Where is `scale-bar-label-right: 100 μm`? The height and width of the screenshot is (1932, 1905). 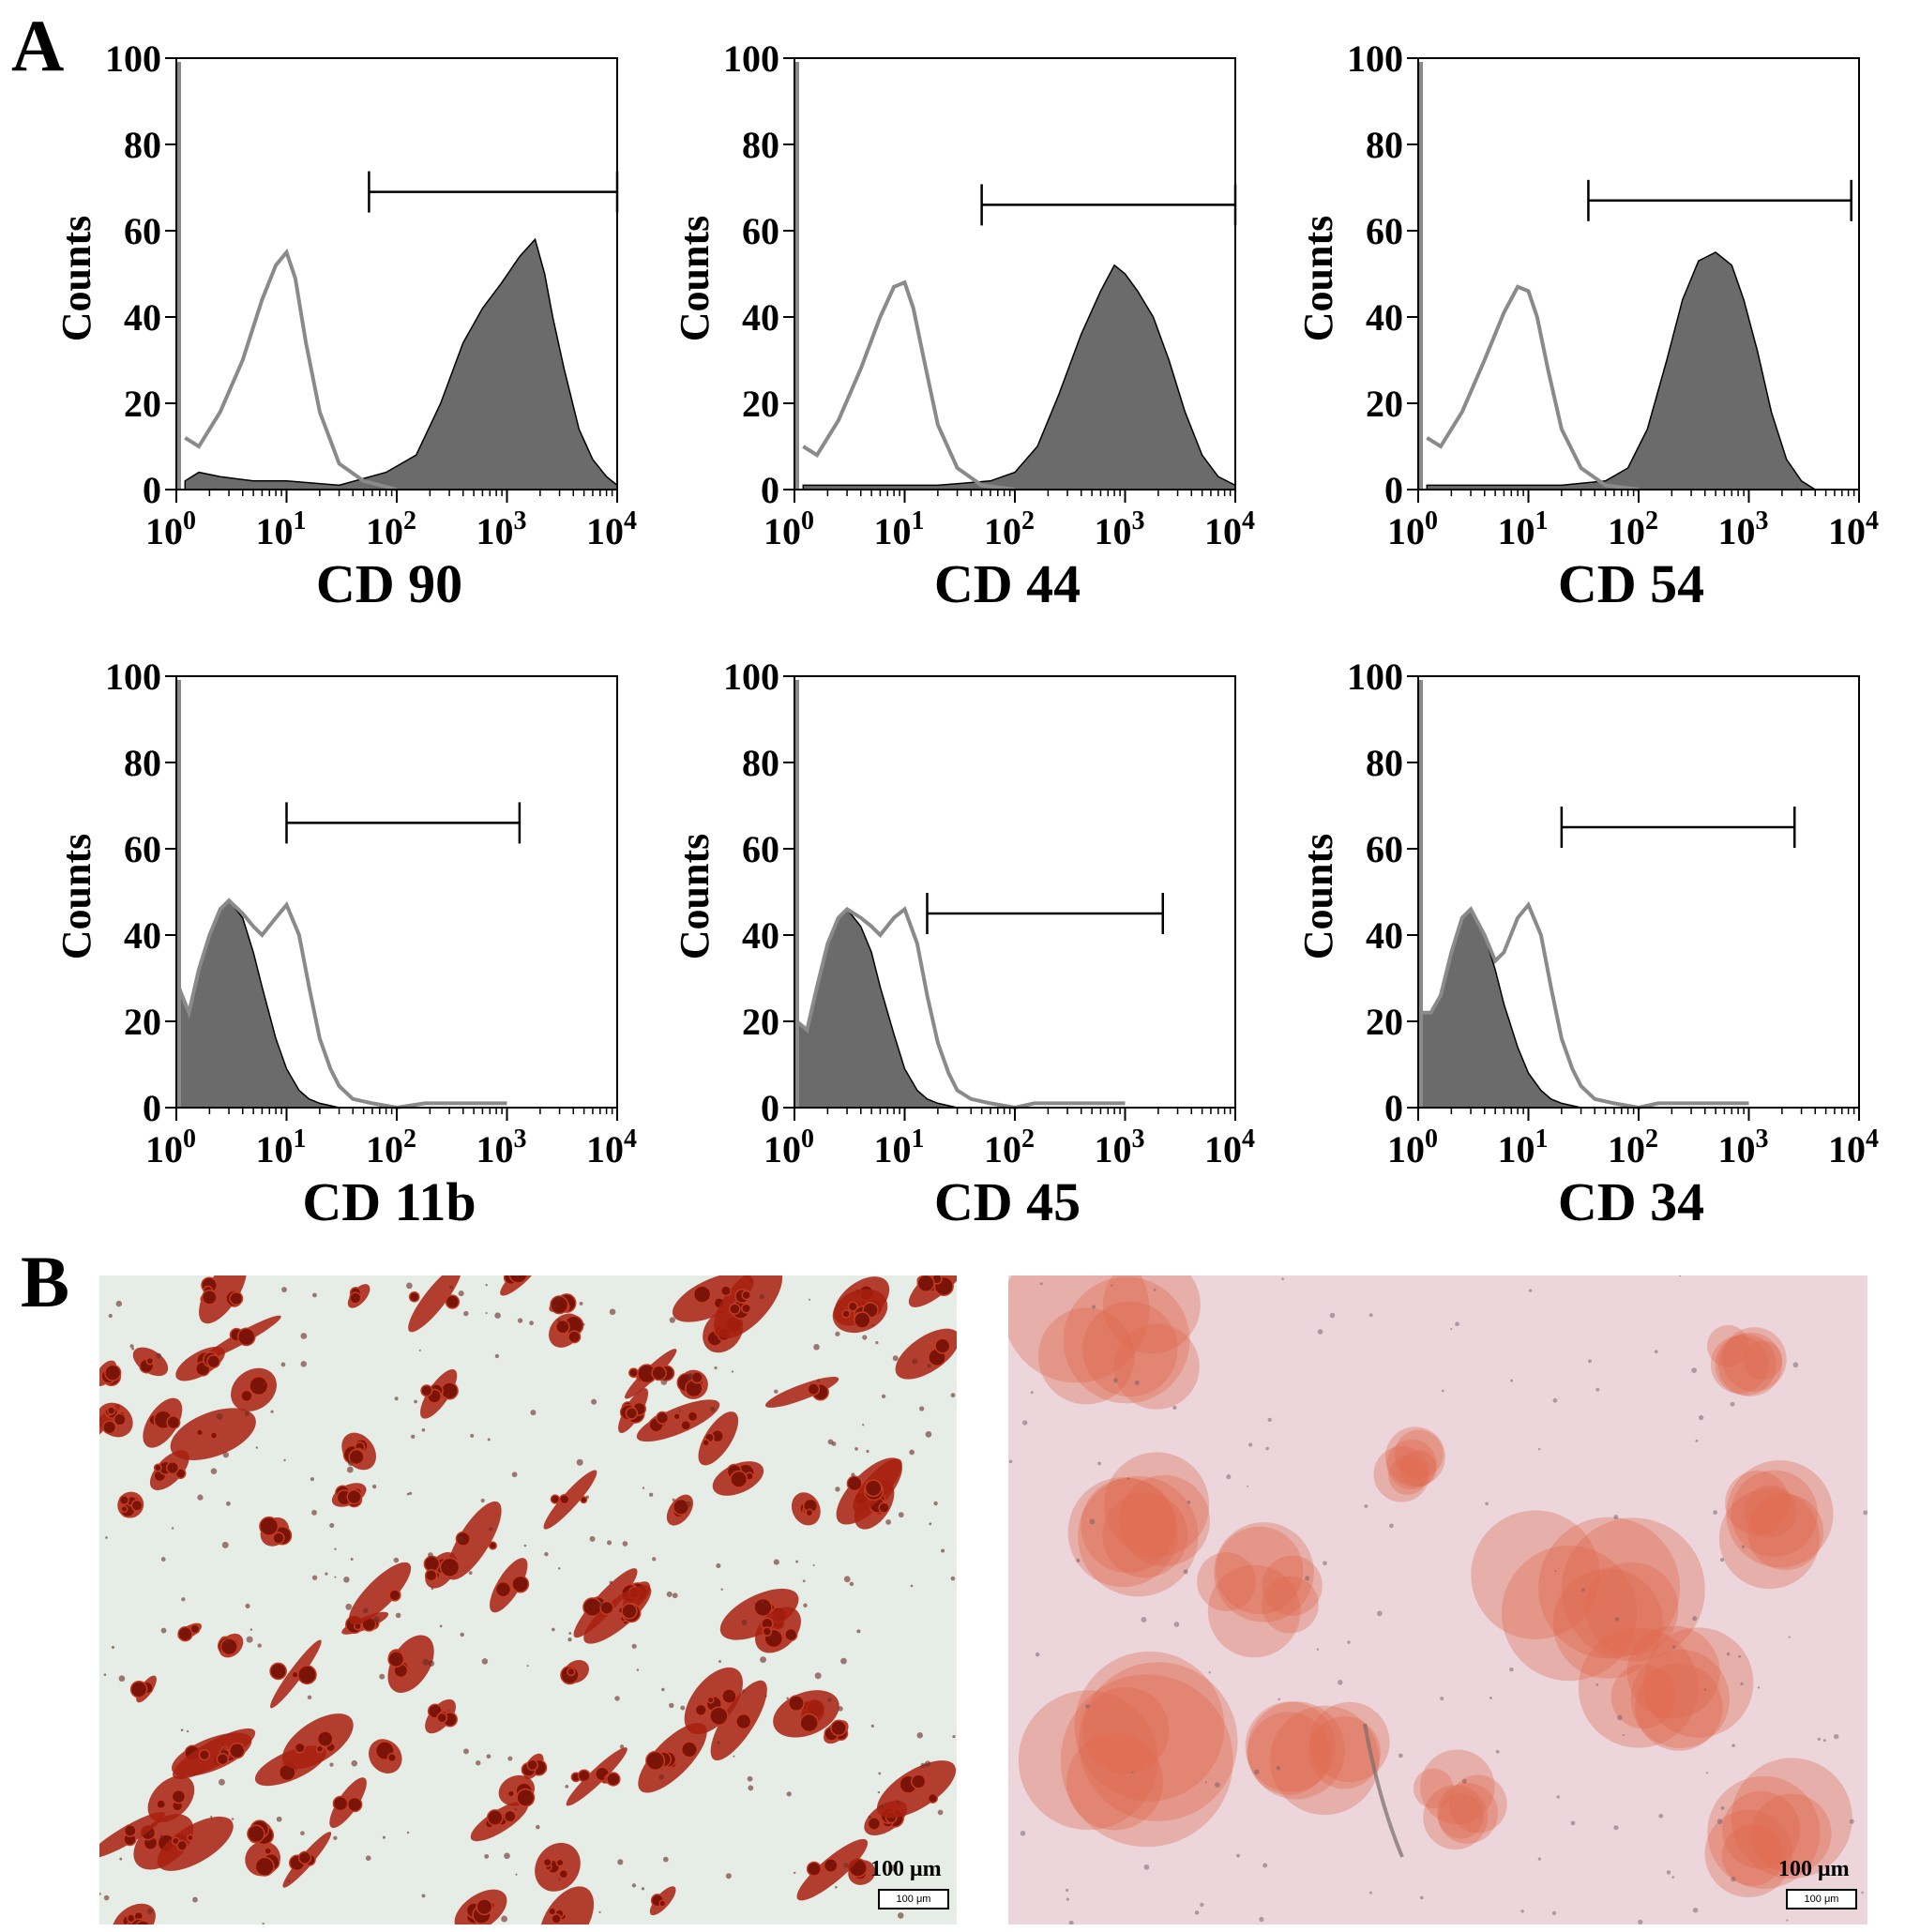
scale-bar-label-right: 100 μm is located at coordinates (1814, 1869).